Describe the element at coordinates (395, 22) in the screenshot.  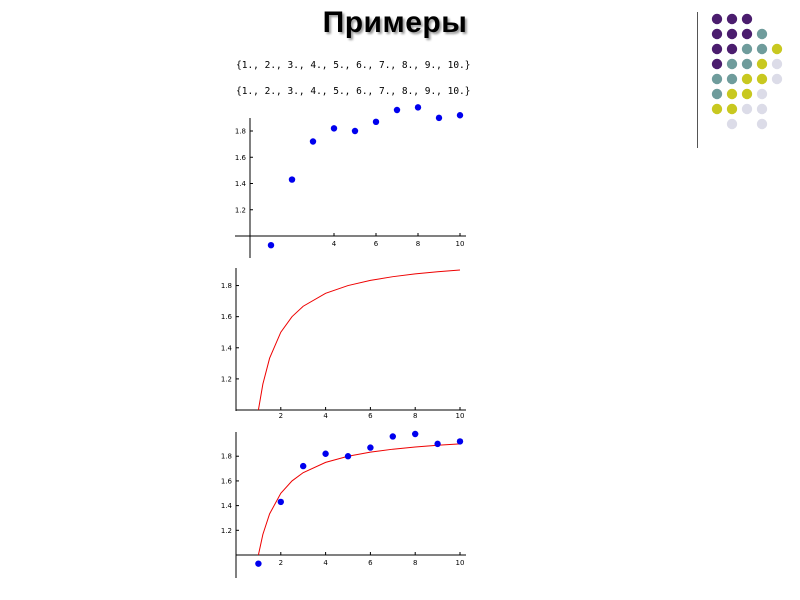
I see `slide-title: Примеры` at that location.